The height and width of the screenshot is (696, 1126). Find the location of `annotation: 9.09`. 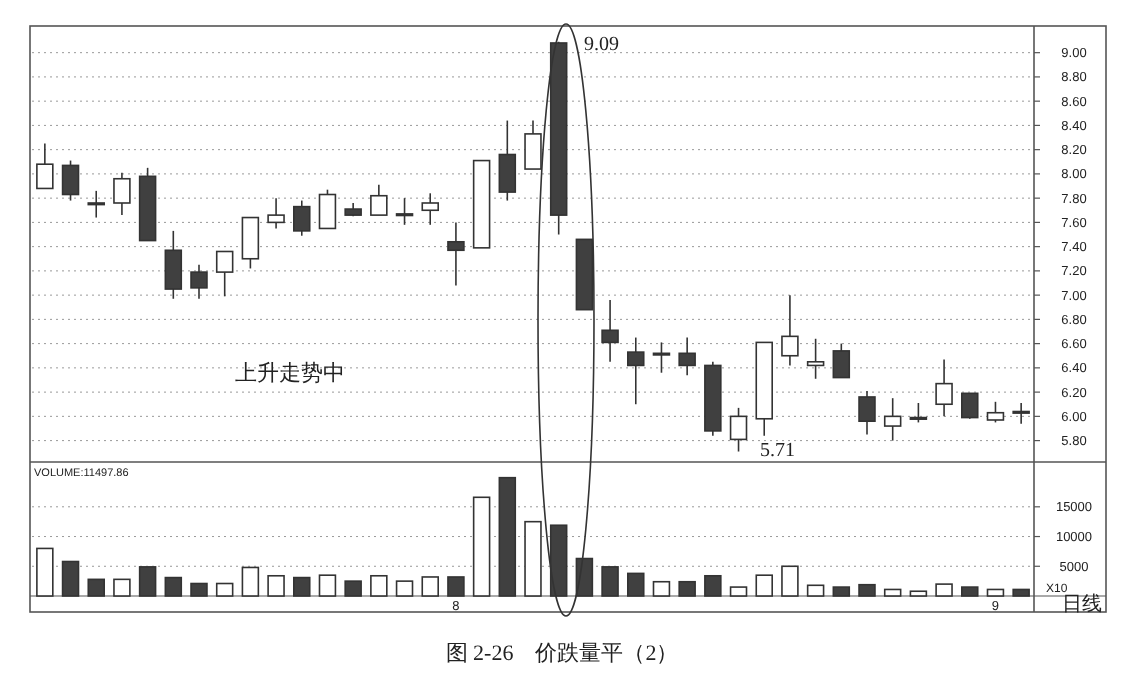

annotation: 9.09 is located at coordinates (601, 45).